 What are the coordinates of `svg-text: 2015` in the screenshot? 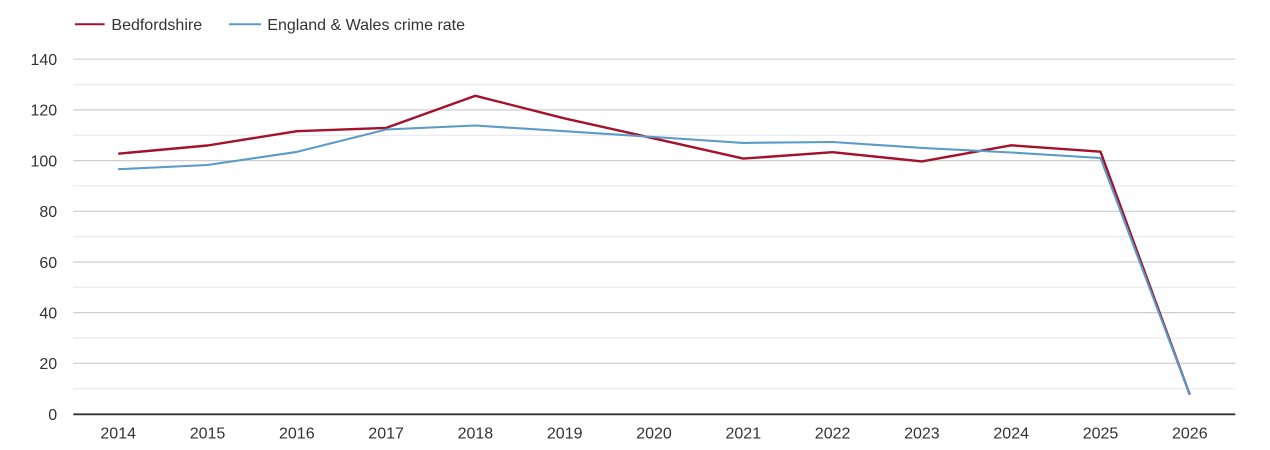 It's located at (208, 434).